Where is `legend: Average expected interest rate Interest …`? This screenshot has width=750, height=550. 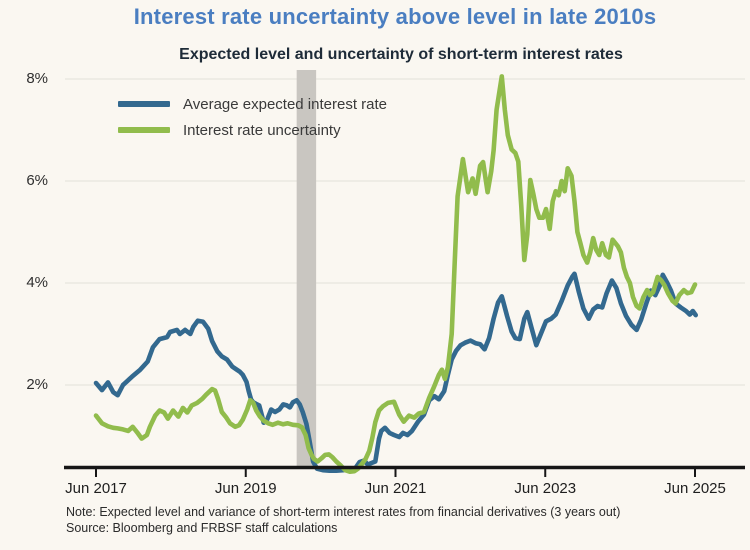 legend: Average expected interest rate Interest … is located at coordinates (252, 117).